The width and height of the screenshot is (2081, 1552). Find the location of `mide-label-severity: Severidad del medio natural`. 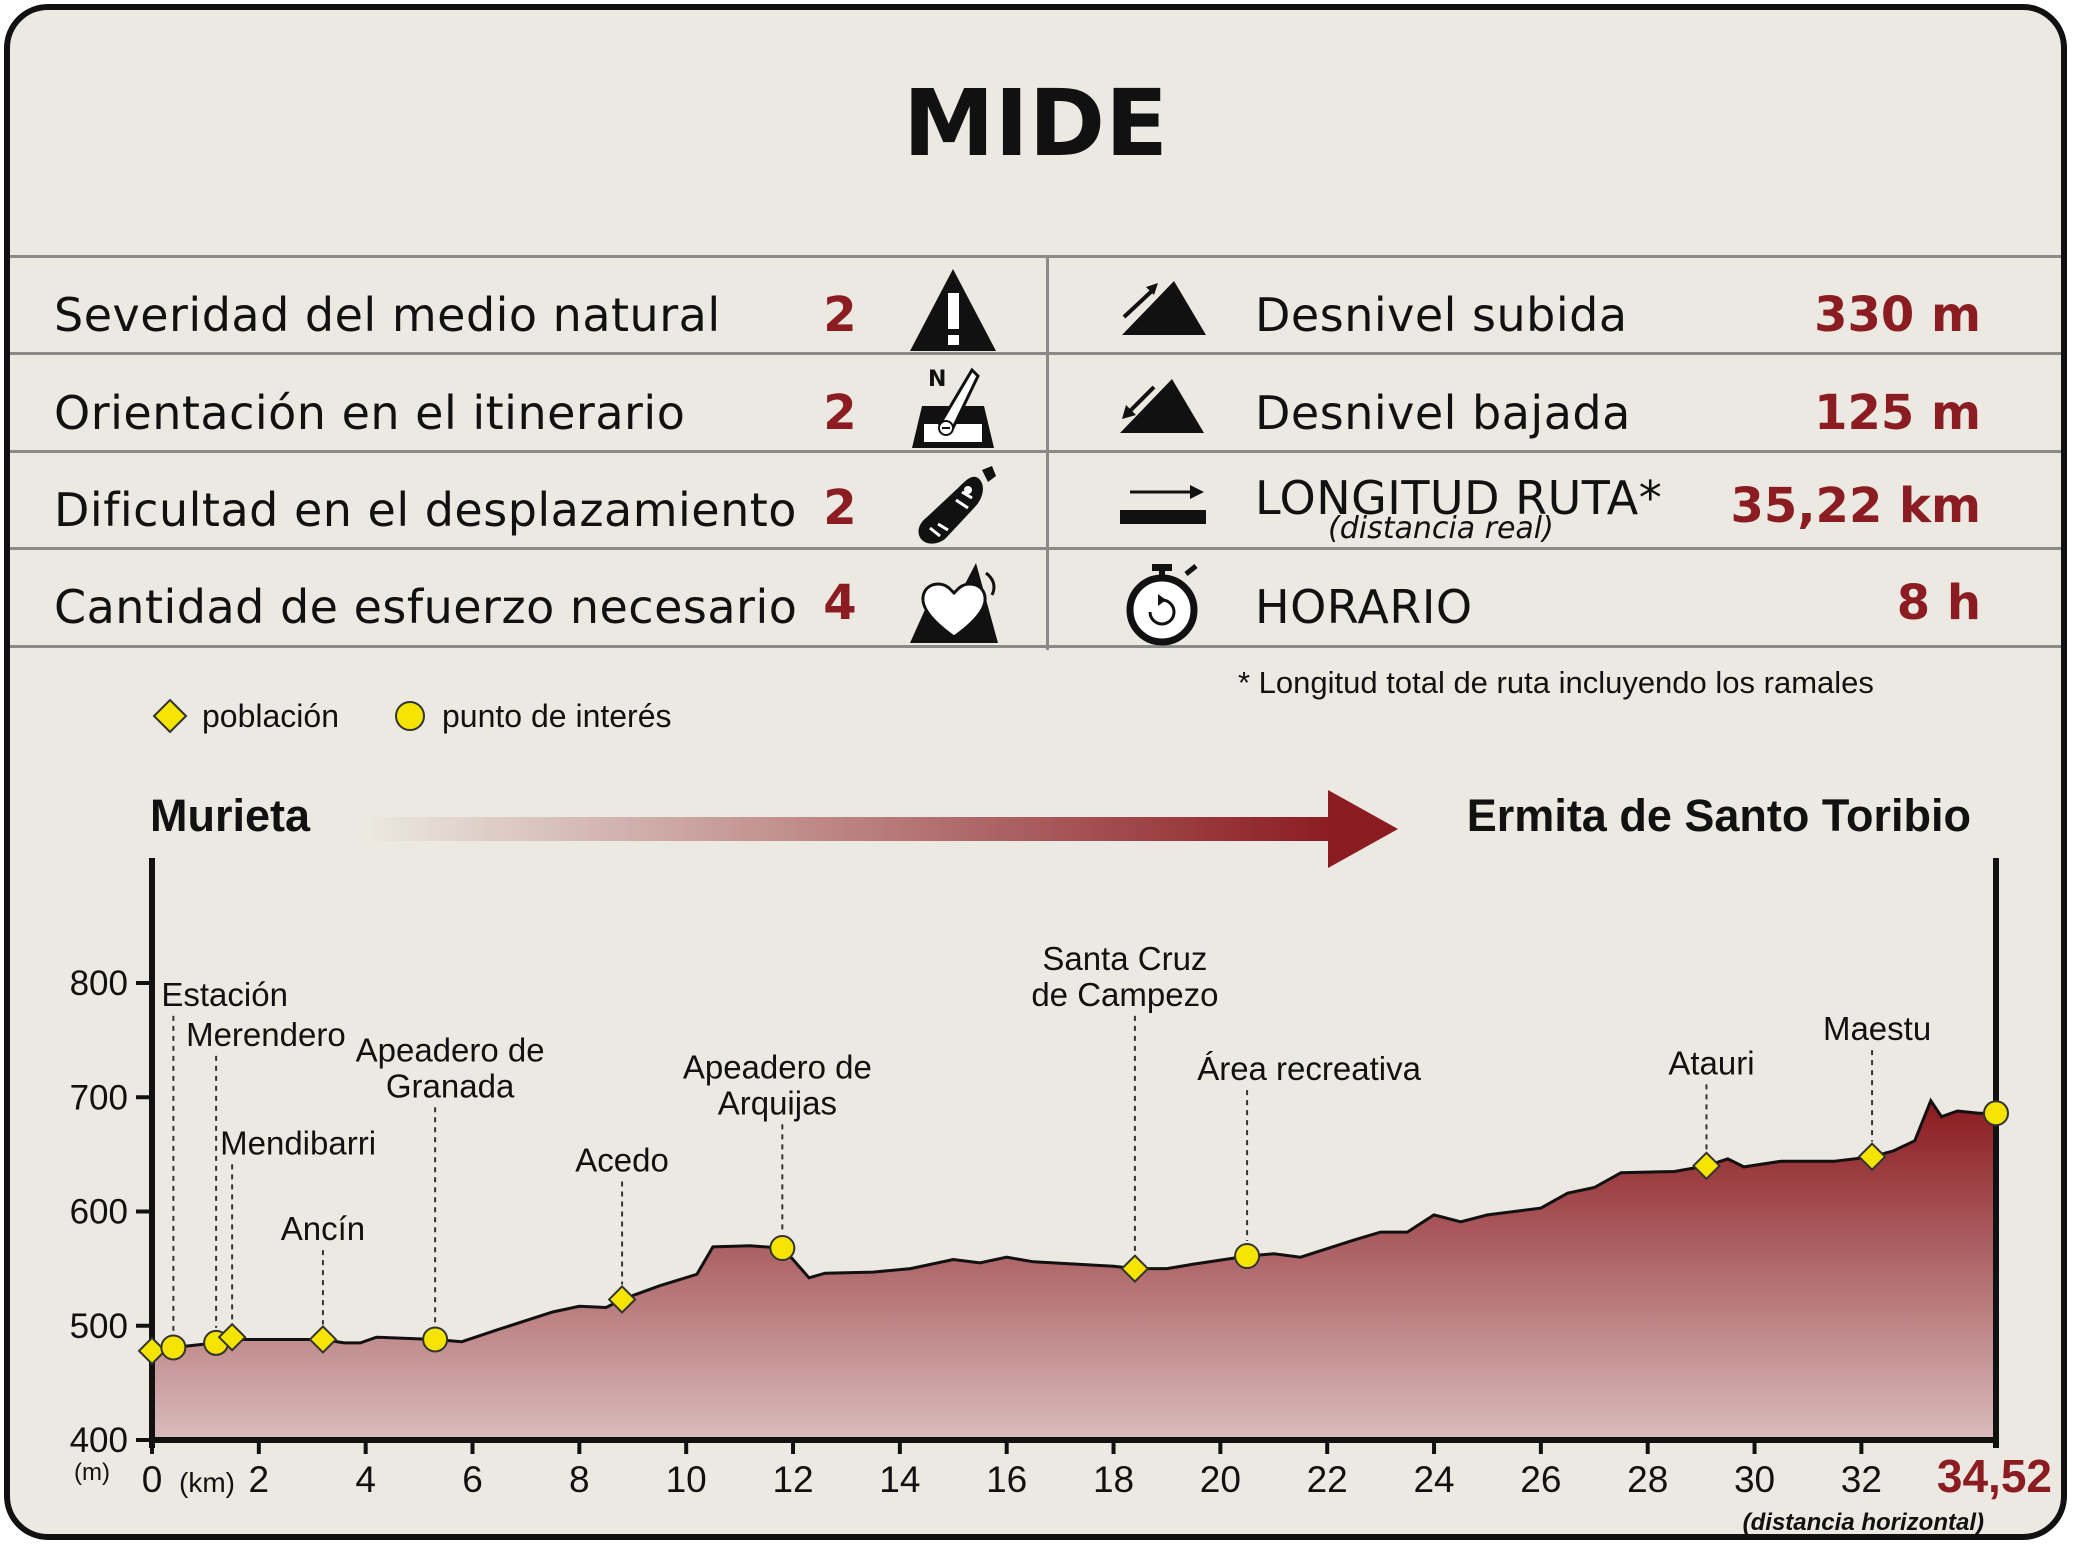

mide-label-severity: Severidad del medio natural is located at coordinates (387, 315).